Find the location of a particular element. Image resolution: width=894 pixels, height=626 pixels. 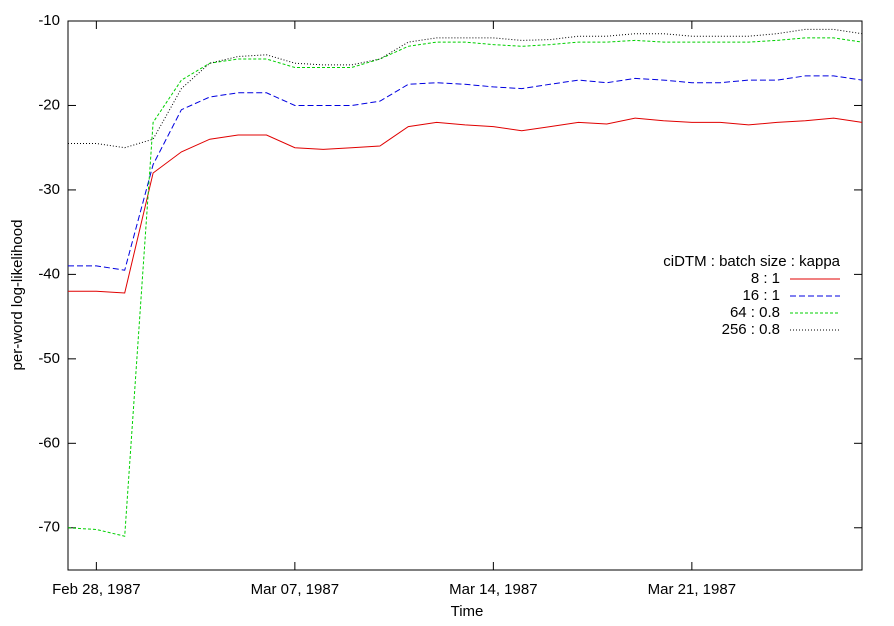

legend-label: 64 : 0.8 is located at coordinates (755, 312).